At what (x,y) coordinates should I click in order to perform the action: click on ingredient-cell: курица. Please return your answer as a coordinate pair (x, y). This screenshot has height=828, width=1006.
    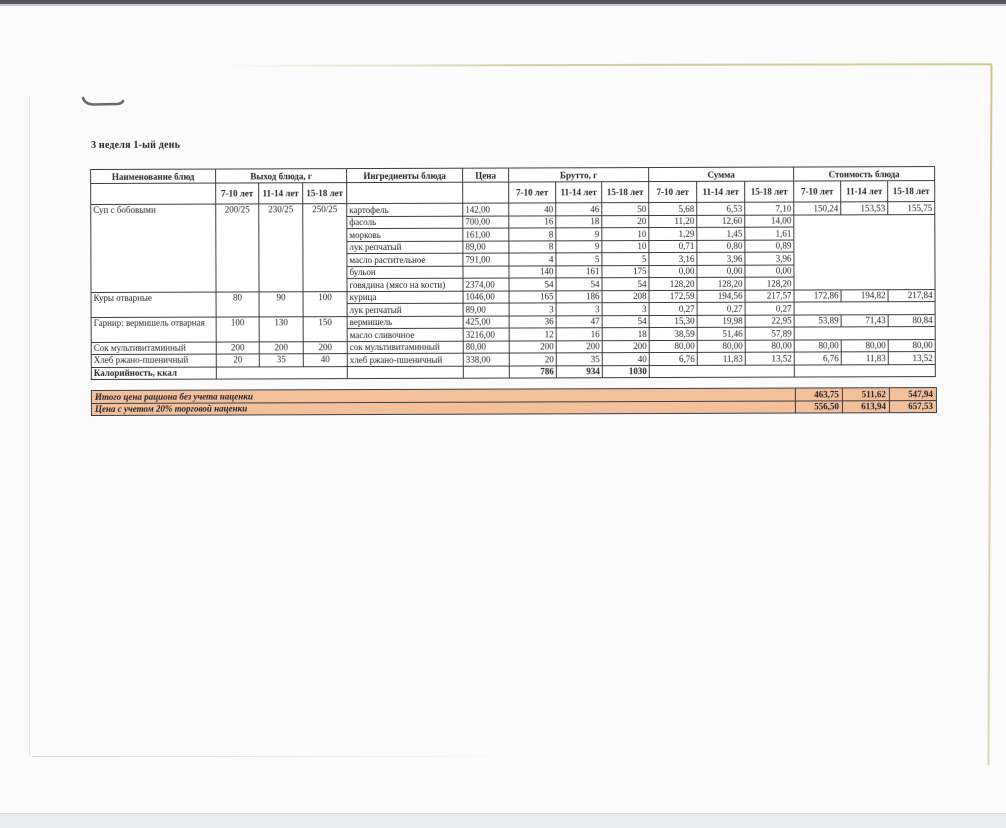
    Looking at the image, I should click on (405, 297).